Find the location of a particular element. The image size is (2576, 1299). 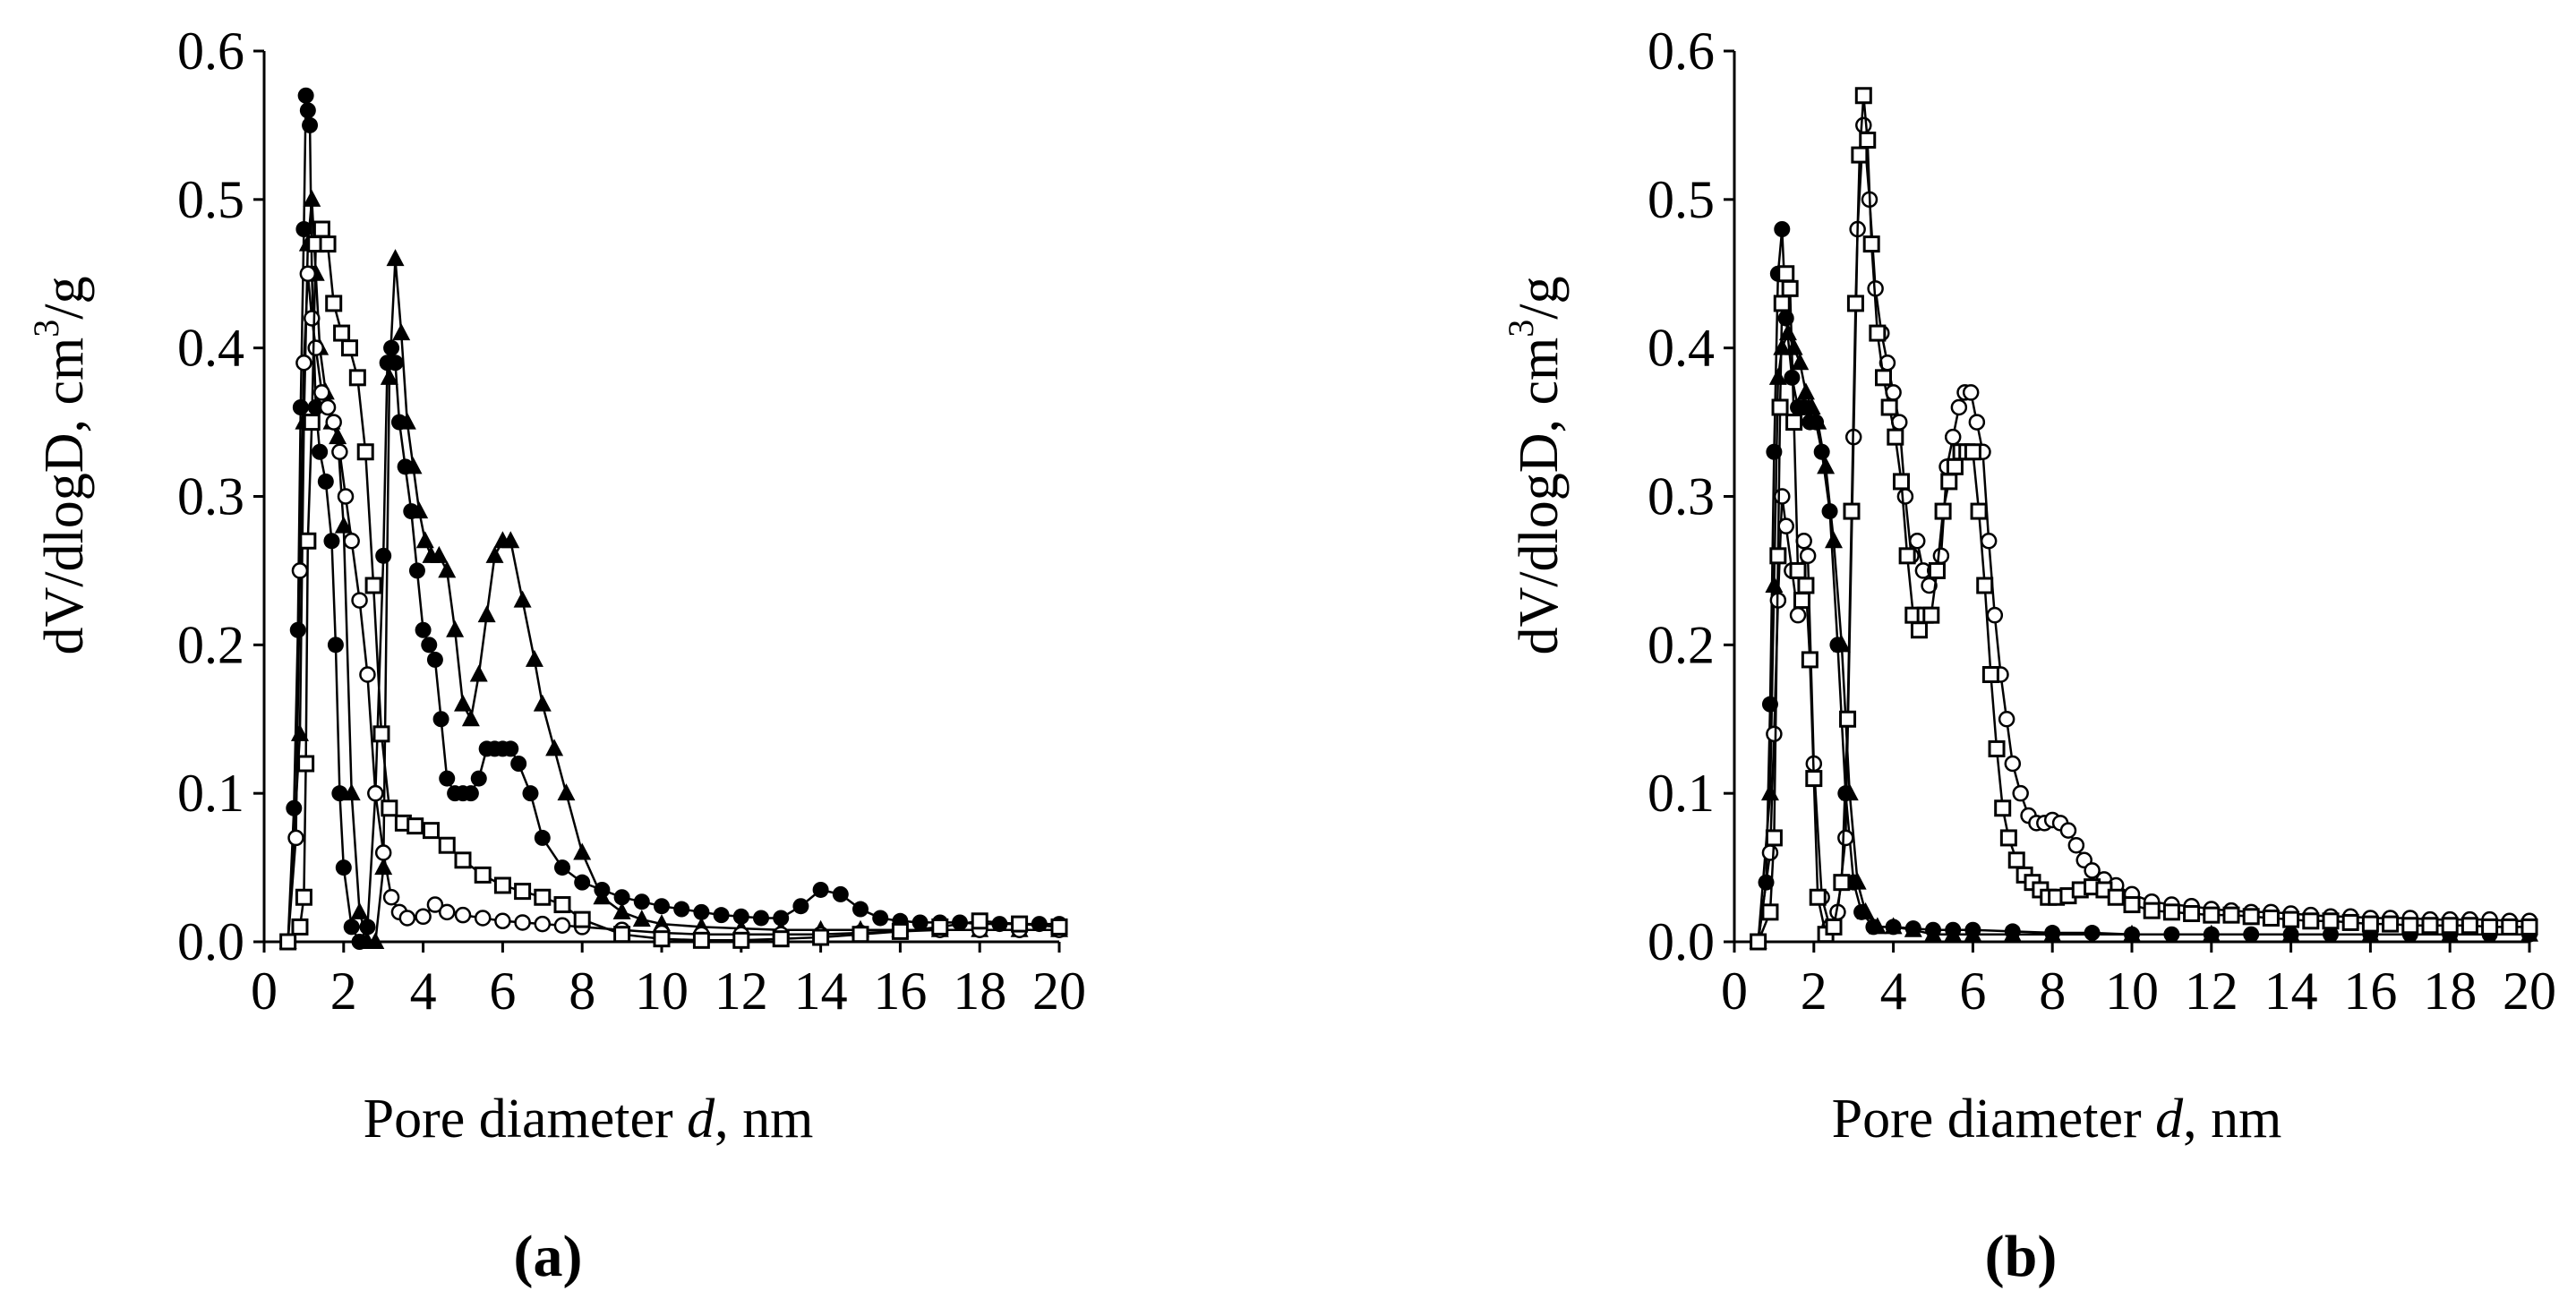

x-tick-label: 20 is located at coordinates (2529, 991).